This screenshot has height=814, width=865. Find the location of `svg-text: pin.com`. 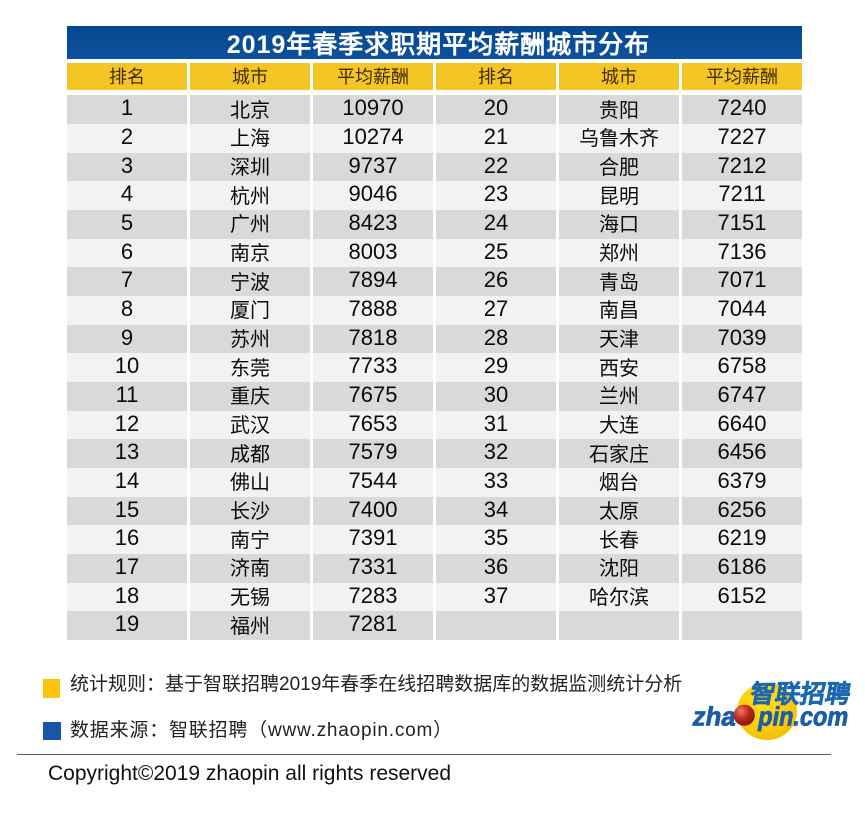

svg-text: pin.com is located at coordinates (803, 717).